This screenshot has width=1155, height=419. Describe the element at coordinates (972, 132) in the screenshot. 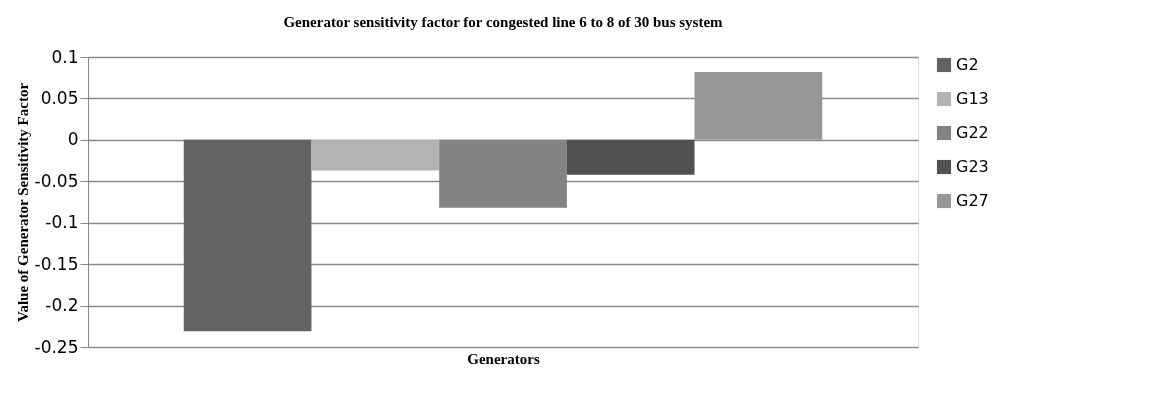

I see `legend-label: G22` at that location.